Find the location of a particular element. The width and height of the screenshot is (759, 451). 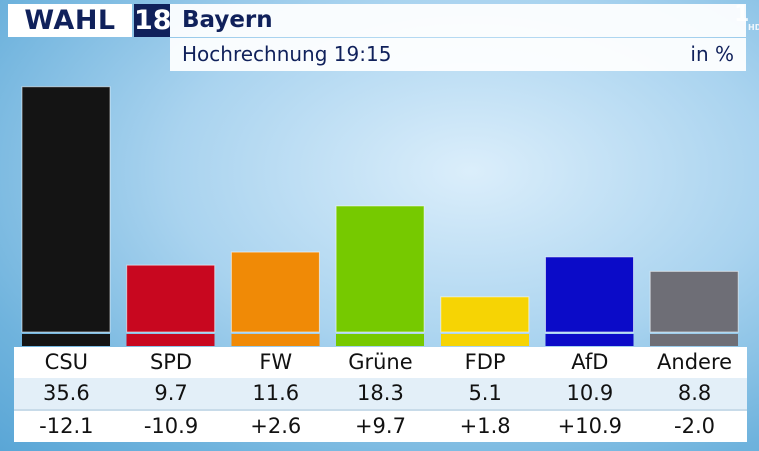

change-gruene: +9.7 is located at coordinates (380, 426).